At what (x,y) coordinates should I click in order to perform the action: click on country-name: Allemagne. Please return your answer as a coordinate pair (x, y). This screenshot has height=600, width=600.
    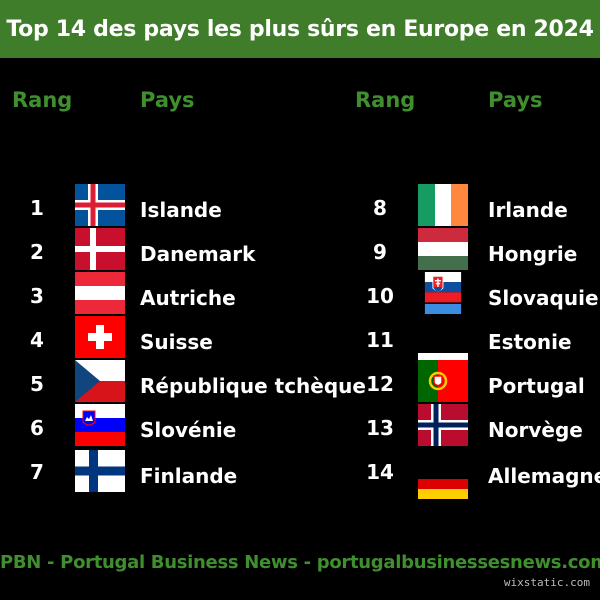
    Looking at the image, I should click on (544, 476).